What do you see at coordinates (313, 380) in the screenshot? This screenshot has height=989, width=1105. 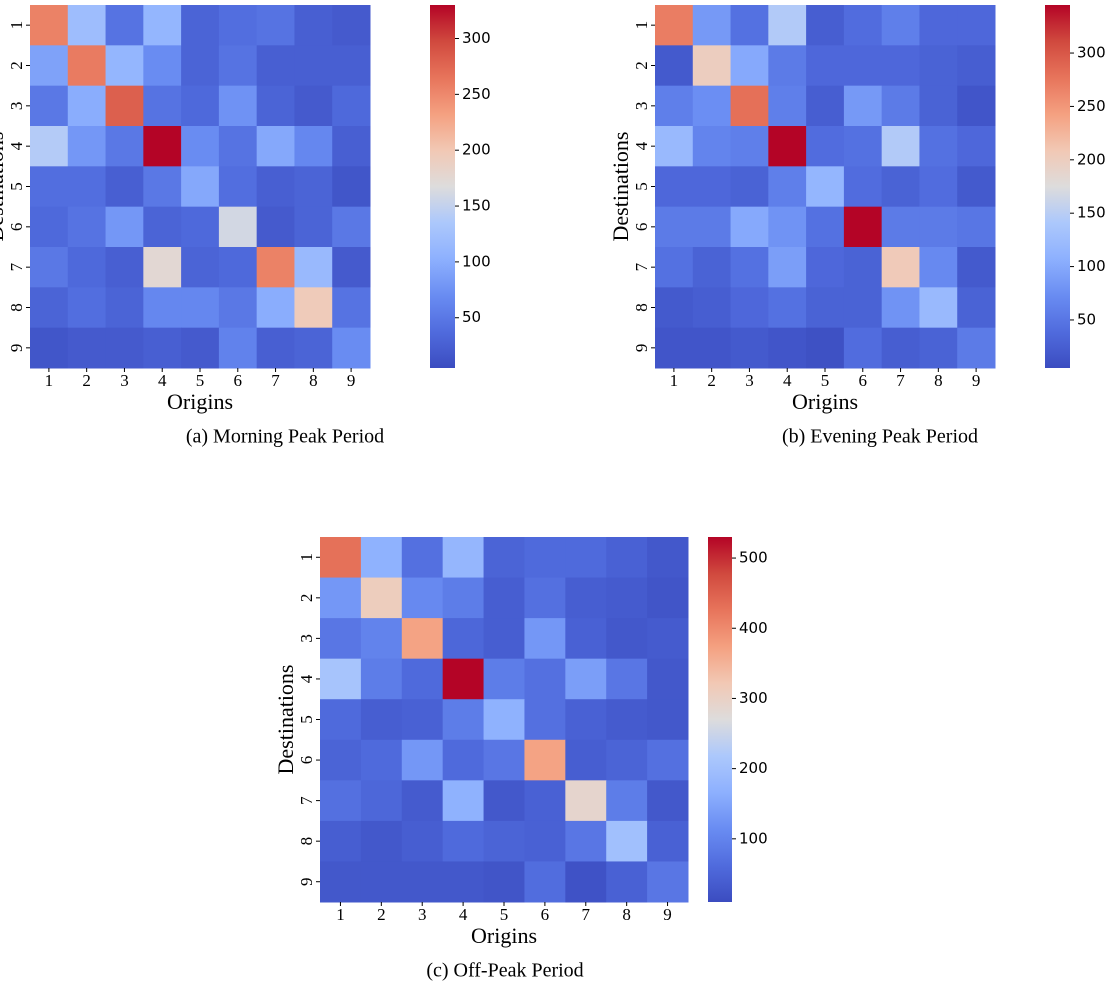 I see `x-tick-label: 8` at bounding box center [313, 380].